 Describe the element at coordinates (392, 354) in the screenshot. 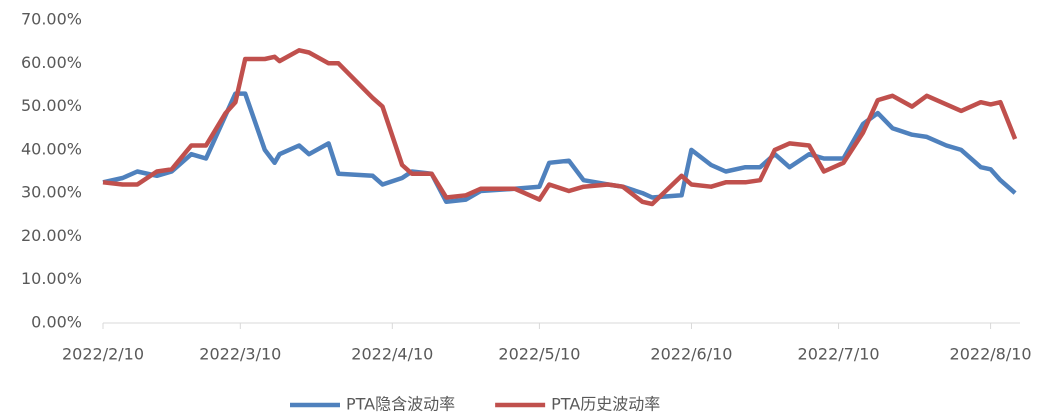

I see `x-tick-label: 2022/4/10` at that location.